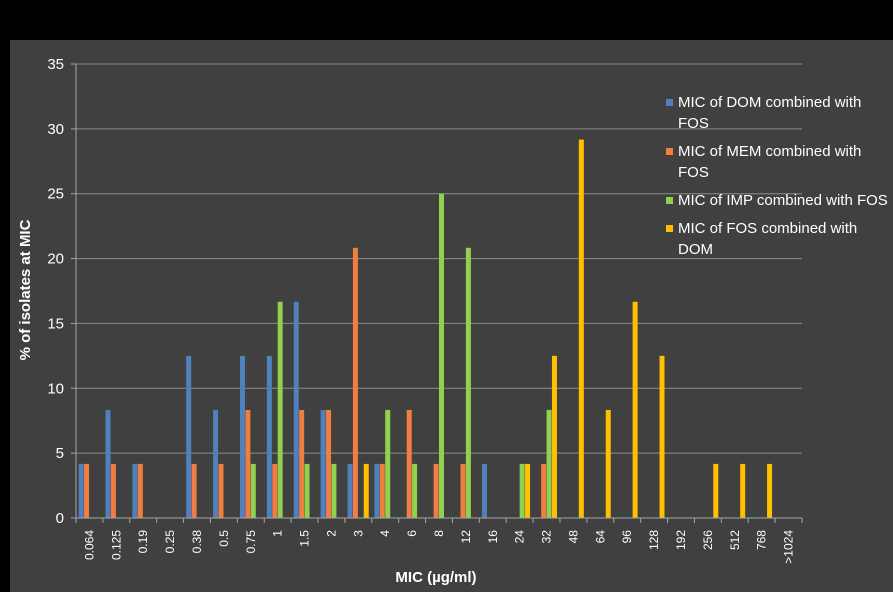 The image size is (893, 592). Describe the element at coordinates (194, 490) in the screenshot. I see `bar-2-0.38` at that location.